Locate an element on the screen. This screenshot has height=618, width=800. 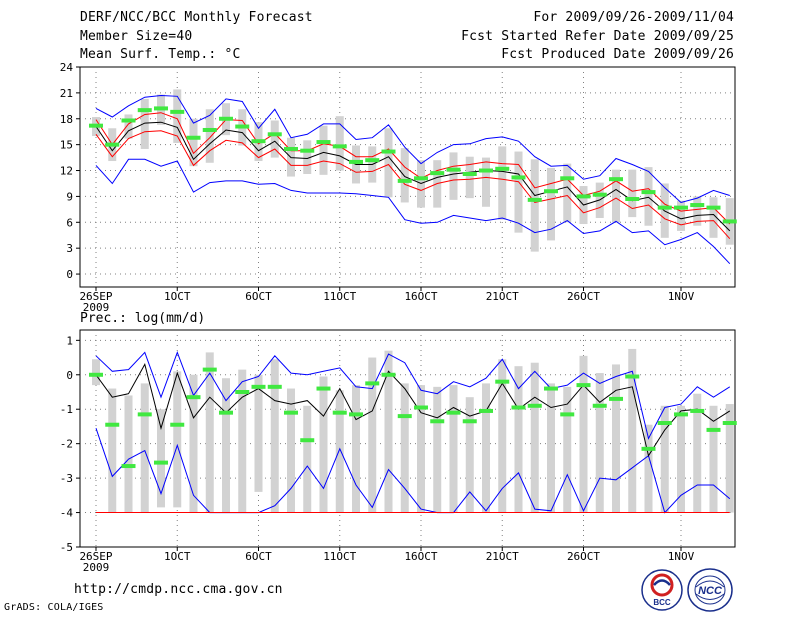
bcc-logo: BCC is located at coordinates (662, 590).